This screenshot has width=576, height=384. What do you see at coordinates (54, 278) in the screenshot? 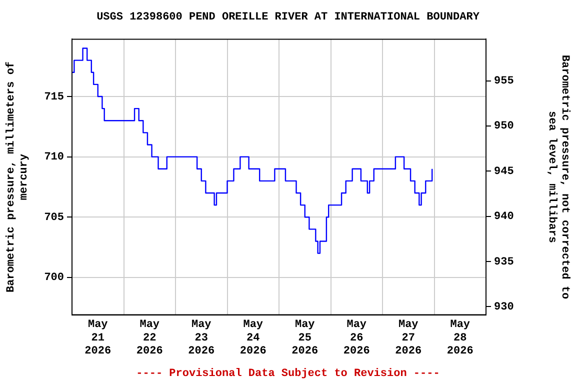
I see `y-tick-label: 700` at bounding box center [54, 278].